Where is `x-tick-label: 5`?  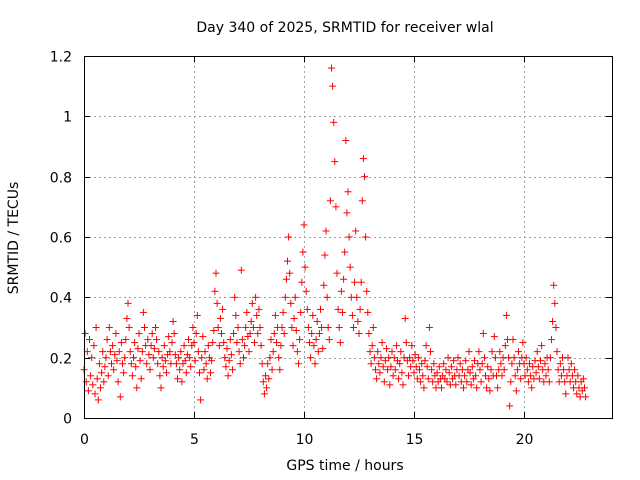 x-tick-label: 5 is located at coordinates (194, 440).